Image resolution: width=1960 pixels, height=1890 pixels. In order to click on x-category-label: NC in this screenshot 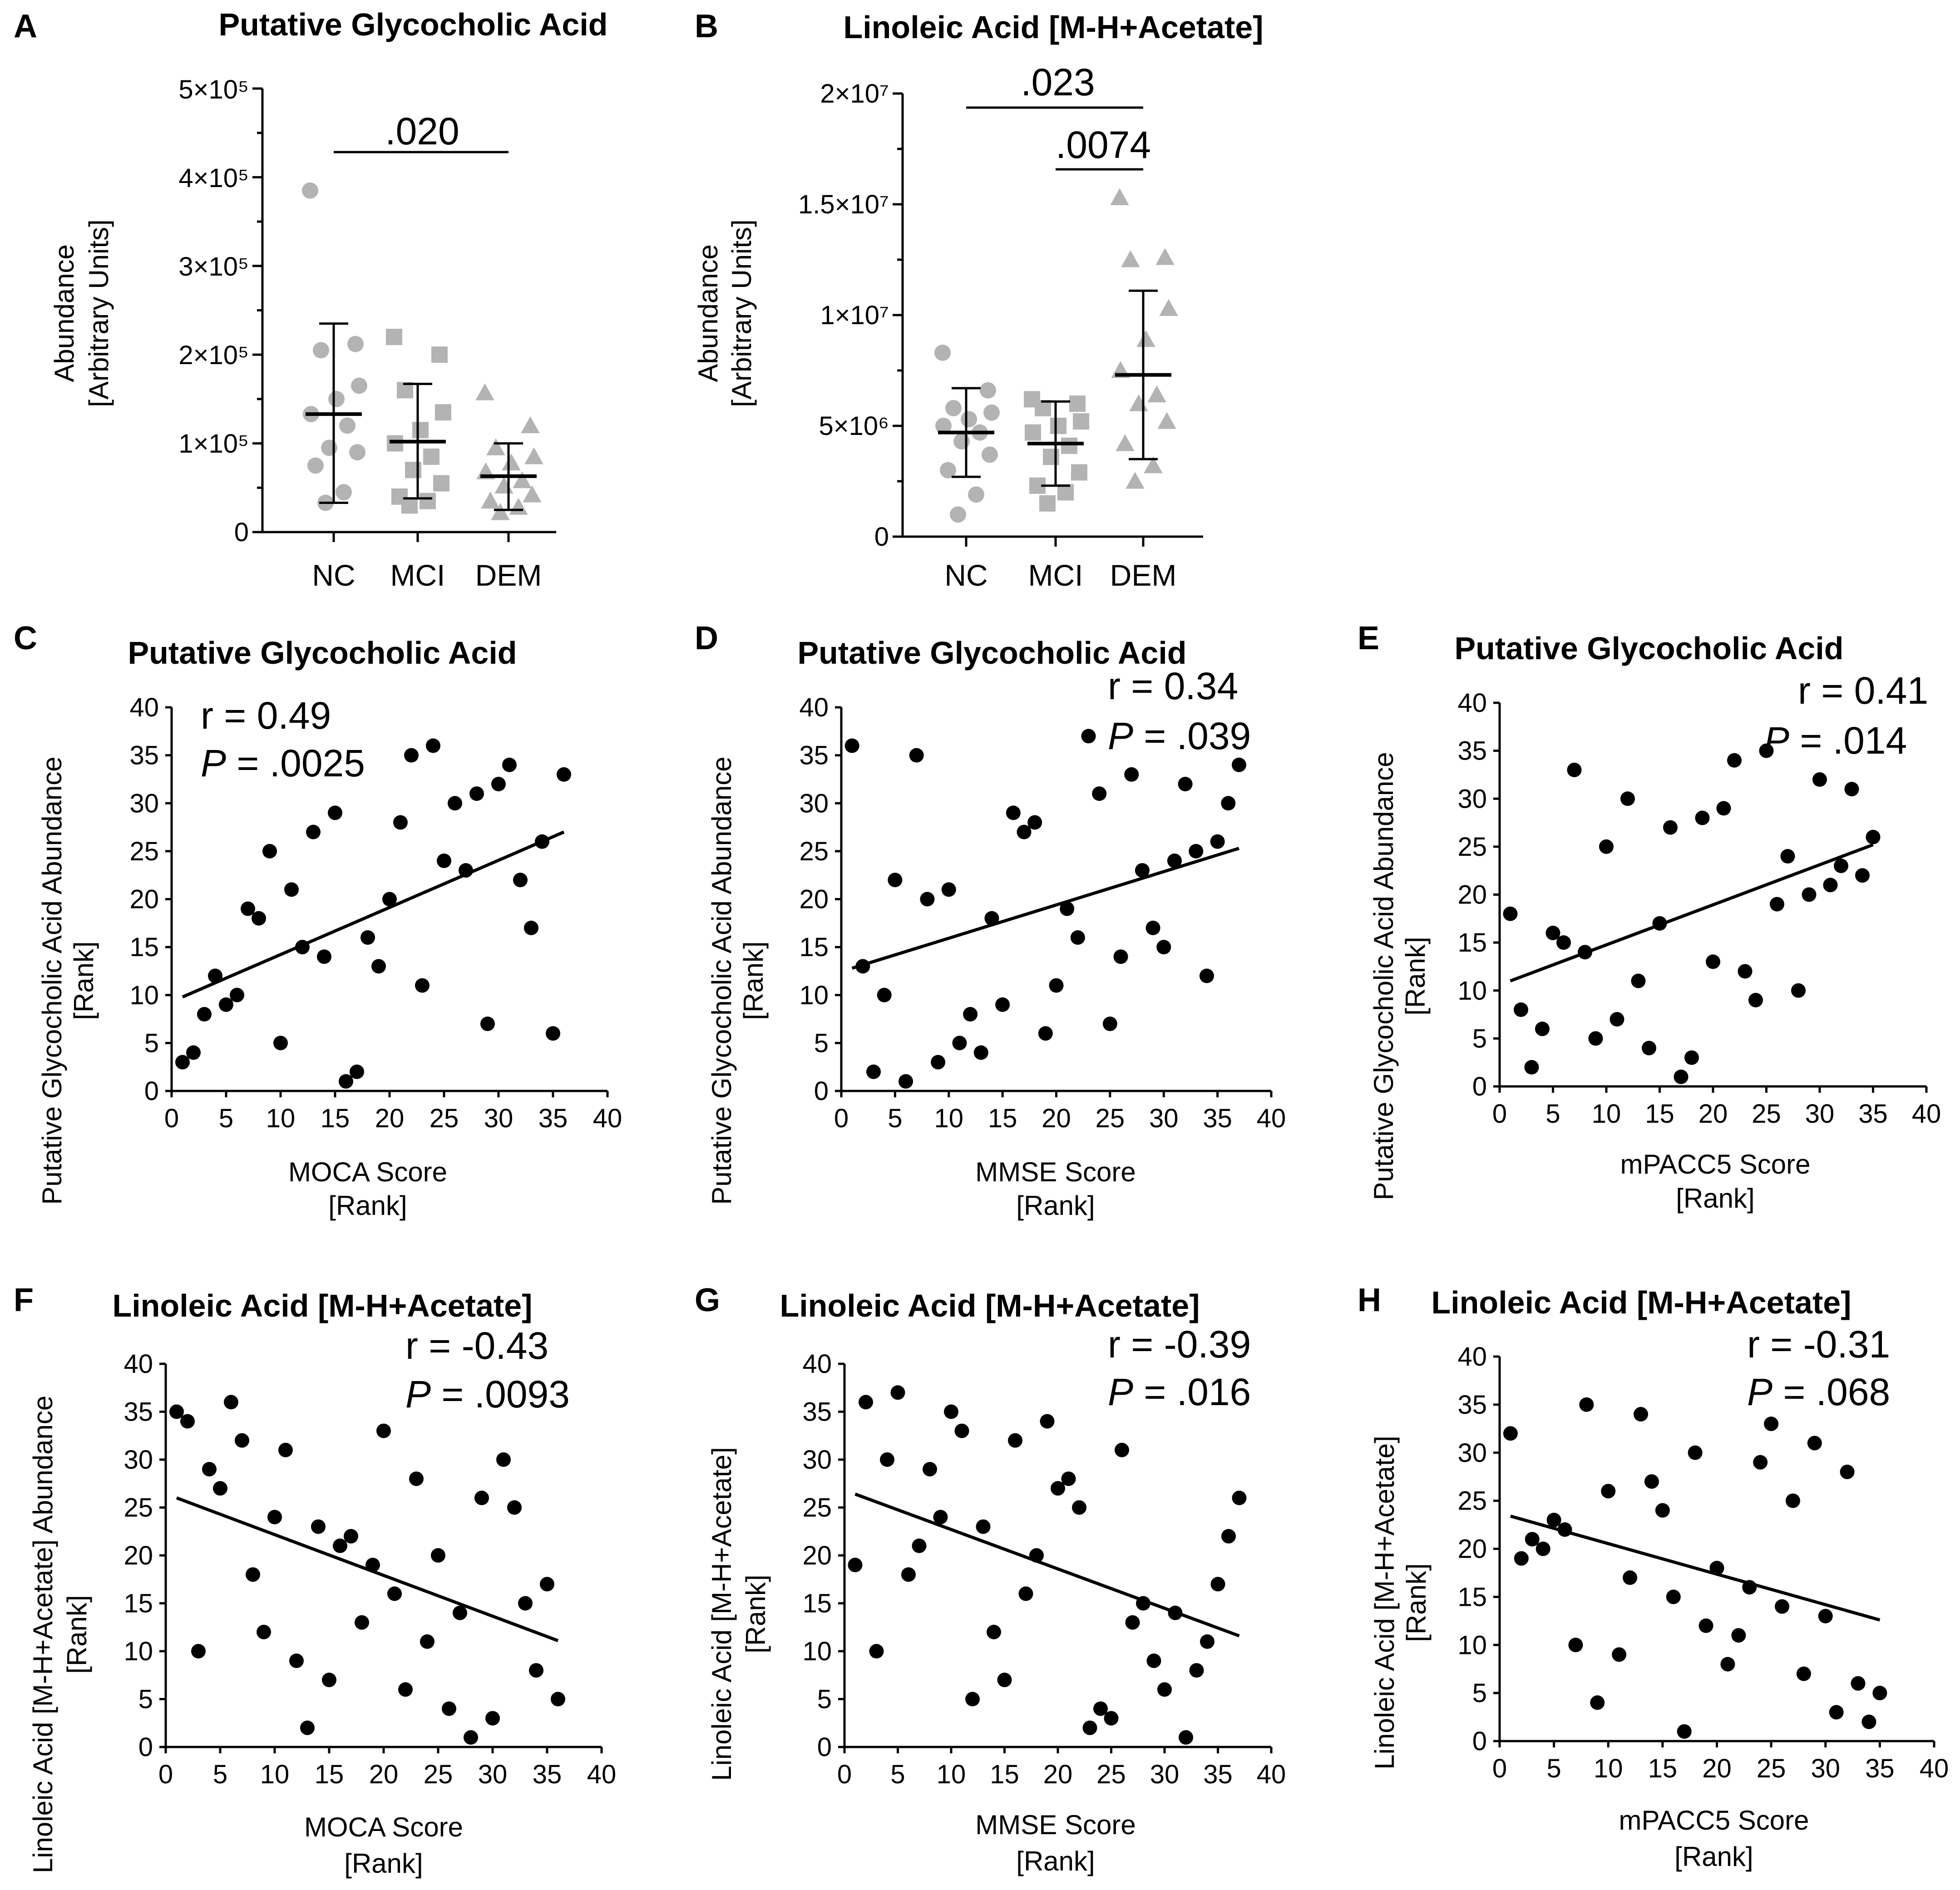, I will do `click(333, 575)`.